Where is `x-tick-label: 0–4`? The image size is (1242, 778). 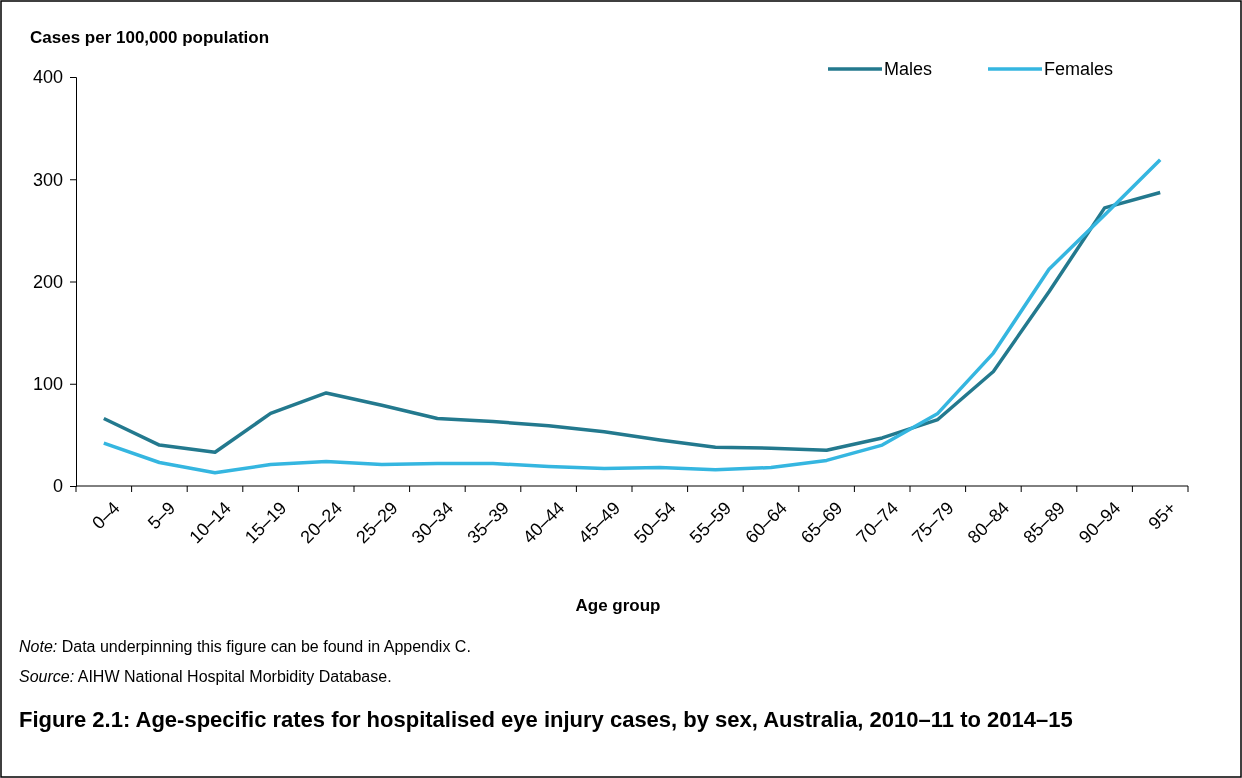 x-tick-label: 0–4 is located at coordinates (106, 515).